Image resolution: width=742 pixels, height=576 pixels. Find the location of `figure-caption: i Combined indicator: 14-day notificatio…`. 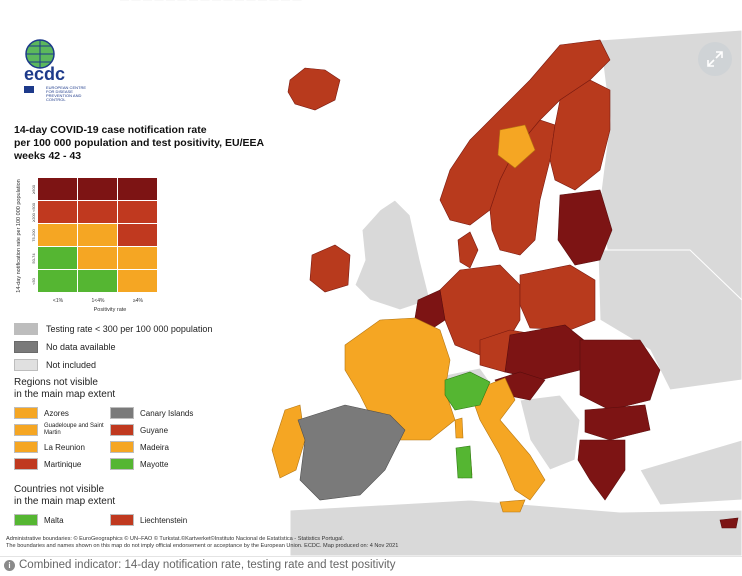

figure-caption: i Combined indicator: 14-day notificatio… is located at coordinates (200, 565).